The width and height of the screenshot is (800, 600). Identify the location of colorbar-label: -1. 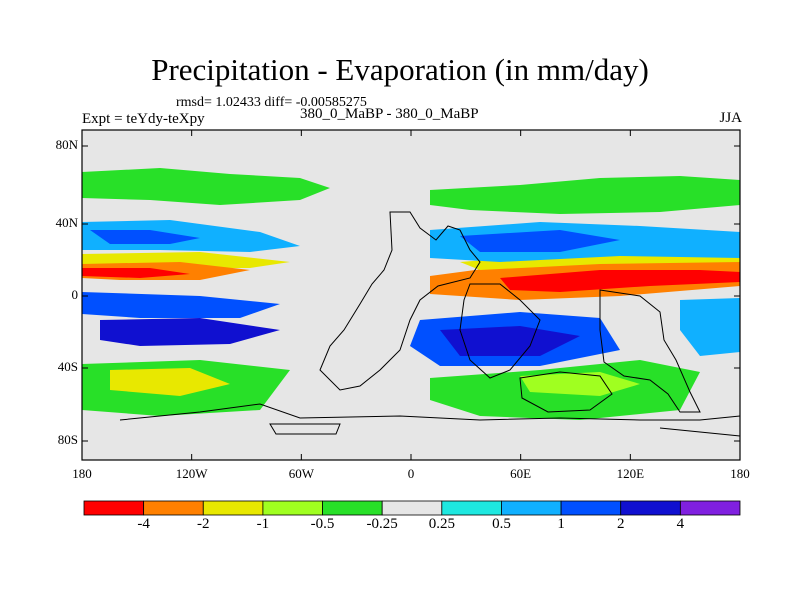
(263, 524).